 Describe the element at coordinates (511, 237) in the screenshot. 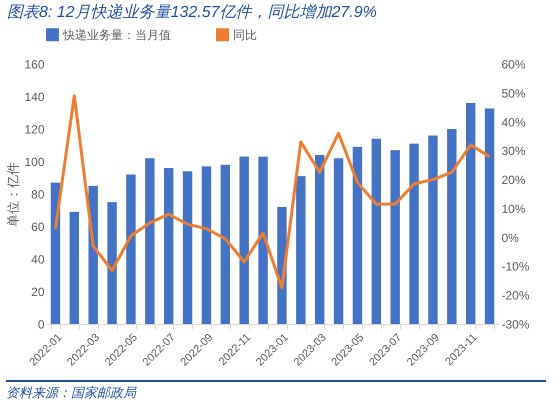

I see `y2-tick-label: 0%` at that location.